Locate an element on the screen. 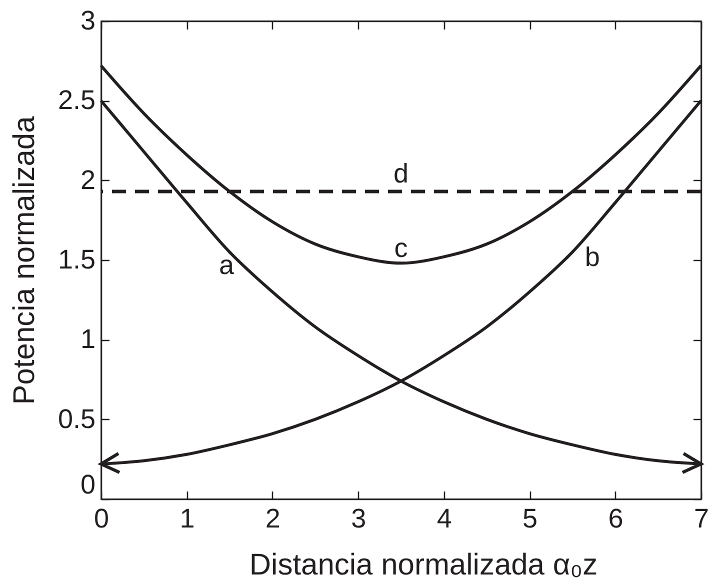 The height and width of the screenshot is (579, 716). series-label: a is located at coordinates (227, 265).